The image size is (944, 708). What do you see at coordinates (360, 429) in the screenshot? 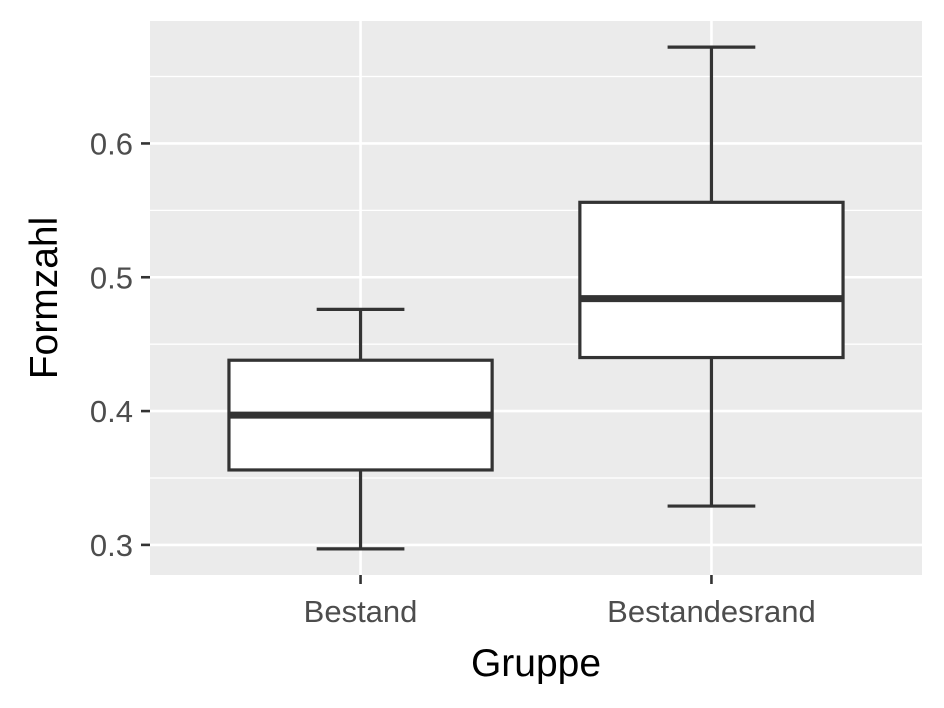
I see `box-bestand` at bounding box center [360, 429].